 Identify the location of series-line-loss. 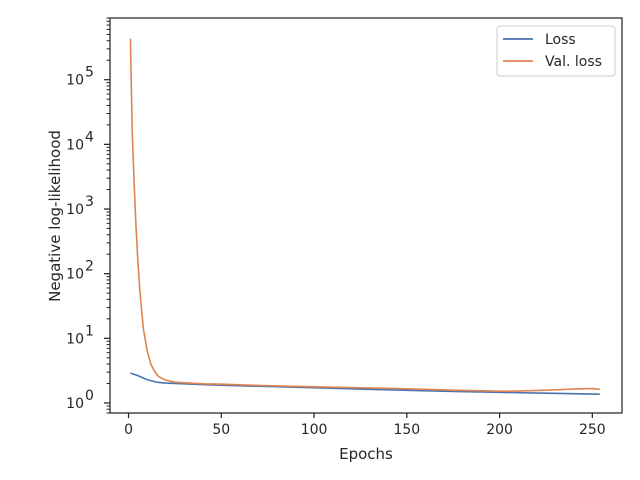
(365, 383).